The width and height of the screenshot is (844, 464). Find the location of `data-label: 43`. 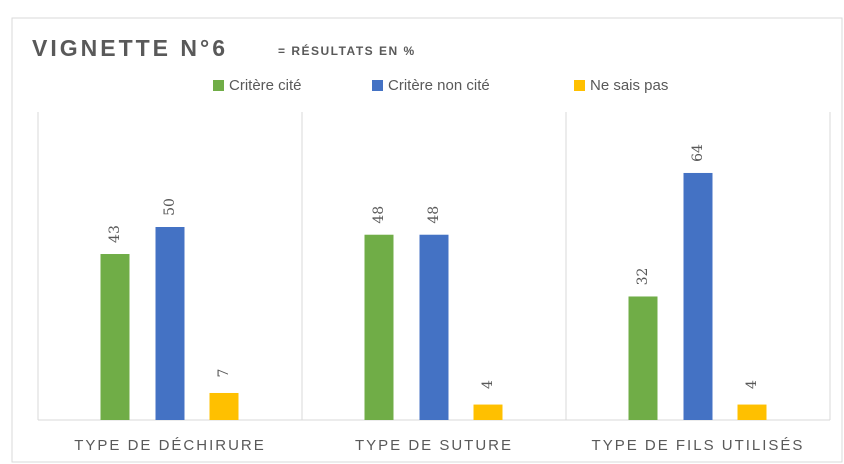

data-label: 43 is located at coordinates (115, 234).